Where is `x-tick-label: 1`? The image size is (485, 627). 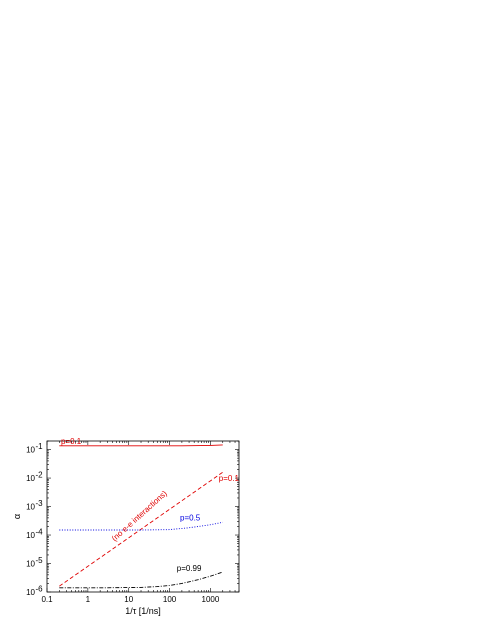 x-tick-label: 1 is located at coordinates (88, 599).